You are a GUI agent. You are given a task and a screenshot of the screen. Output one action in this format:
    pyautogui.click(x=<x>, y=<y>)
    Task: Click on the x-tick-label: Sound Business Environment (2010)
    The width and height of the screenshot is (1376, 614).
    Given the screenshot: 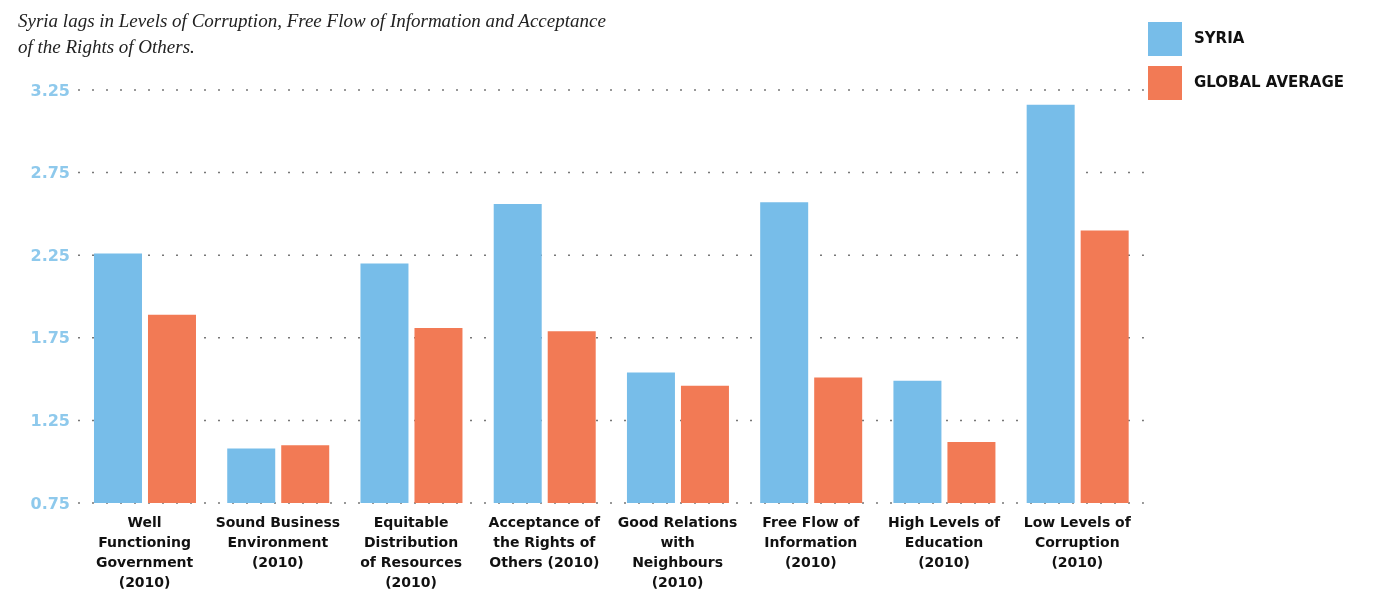 What is the action you would take?
    pyautogui.click(x=278, y=542)
    